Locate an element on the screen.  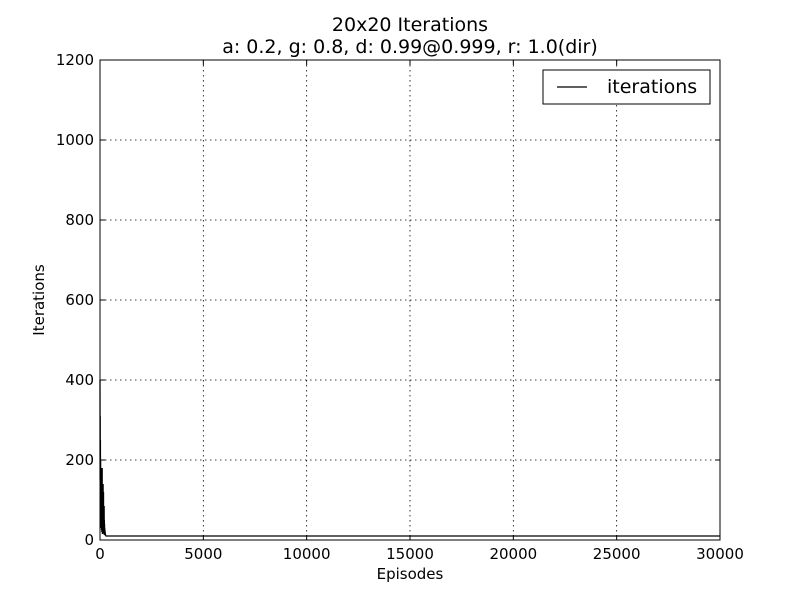
y-tick-label: 800 is located at coordinates (79, 220).